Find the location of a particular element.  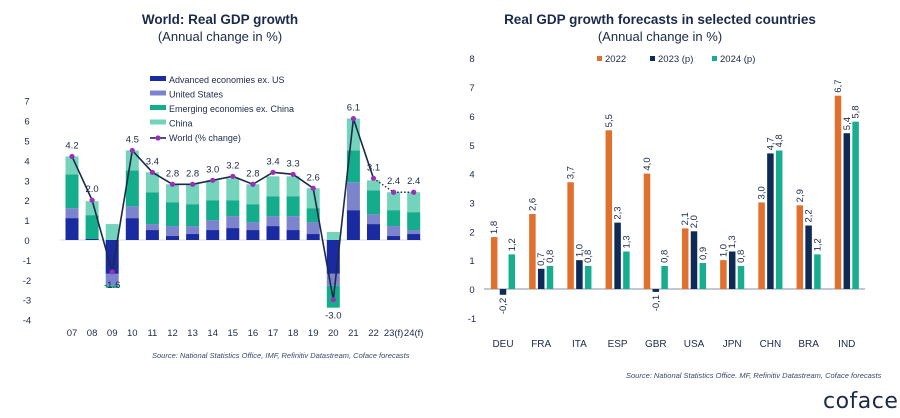

x-tick-label: 17 is located at coordinates (273, 333).